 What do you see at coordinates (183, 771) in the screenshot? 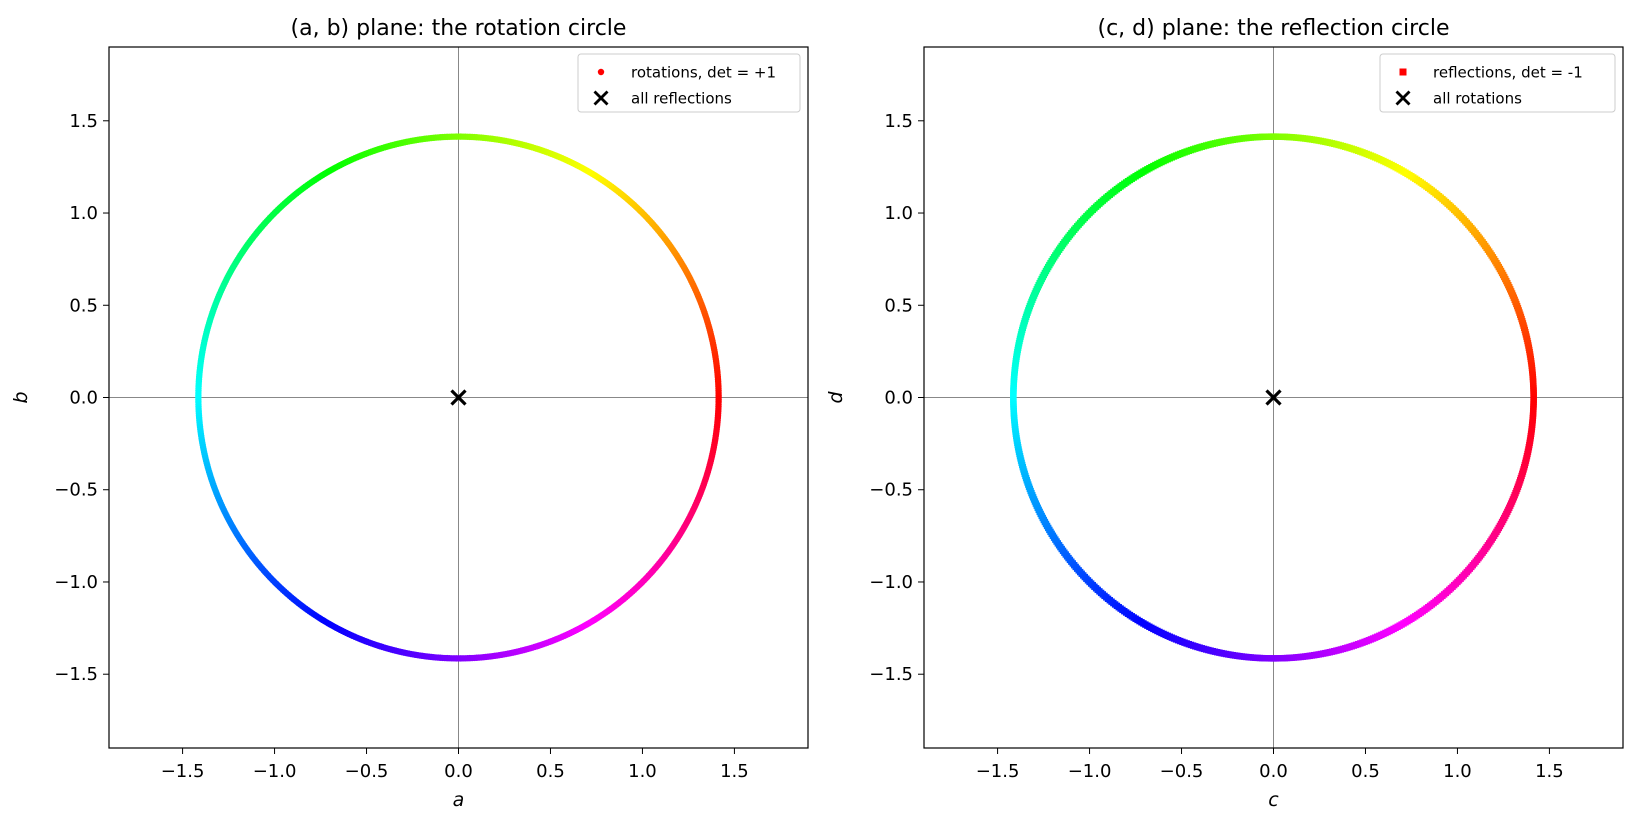
I see `chart-1-x-tick-label: −1.5` at bounding box center [183, 771].